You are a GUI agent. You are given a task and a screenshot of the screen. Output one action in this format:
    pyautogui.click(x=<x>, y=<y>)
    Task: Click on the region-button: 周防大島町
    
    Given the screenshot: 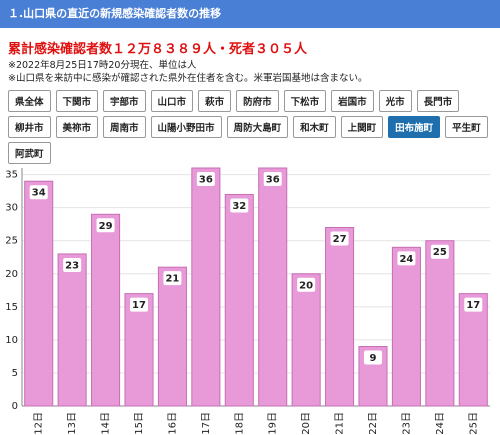 What is the action you would take?
    pyautogui.click(x=257, y=127)
    